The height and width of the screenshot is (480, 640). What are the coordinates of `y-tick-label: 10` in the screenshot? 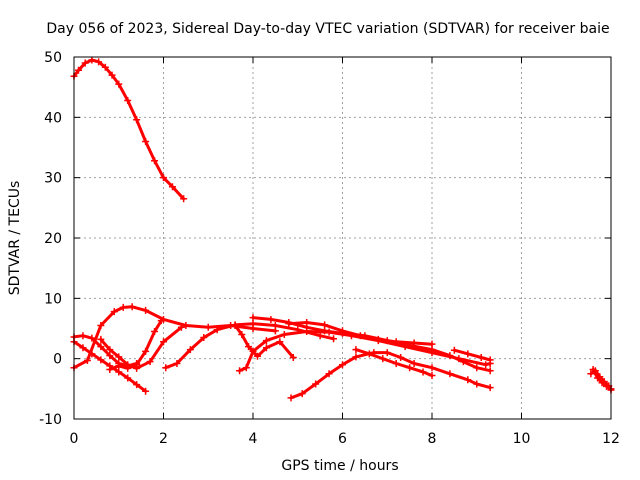 It's located at (53, 299).